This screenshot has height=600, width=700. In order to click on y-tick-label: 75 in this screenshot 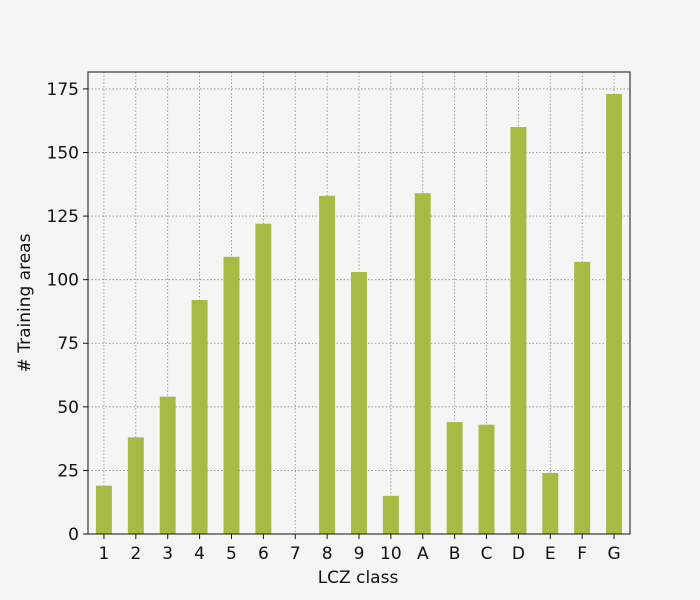, I will do `click(68, 344)`.